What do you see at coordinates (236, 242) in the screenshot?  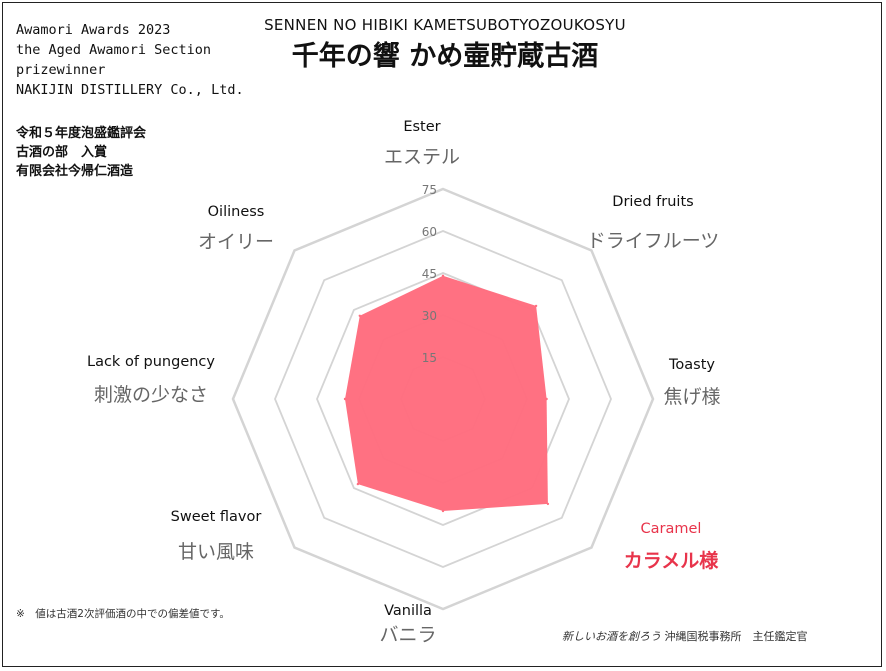 I see `axis-label-jp: オイリー` at bounding box center [236, 242].